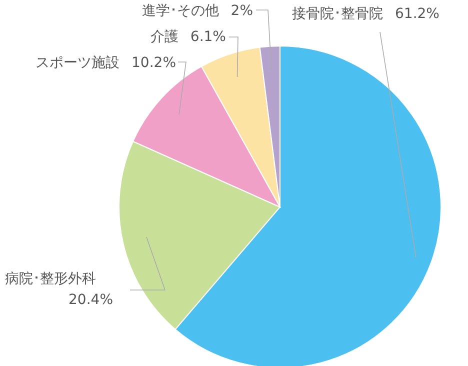  I want to click on data-label: 6.1%, so click(208, 37).